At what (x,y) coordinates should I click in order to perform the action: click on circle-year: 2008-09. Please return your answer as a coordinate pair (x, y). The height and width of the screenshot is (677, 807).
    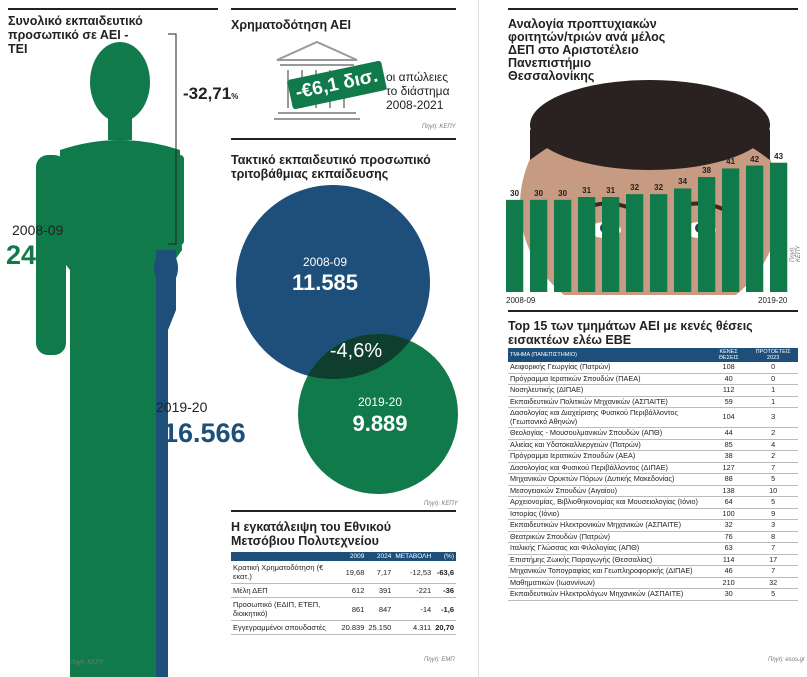
    Looking at the image, I should click on (325, 262).